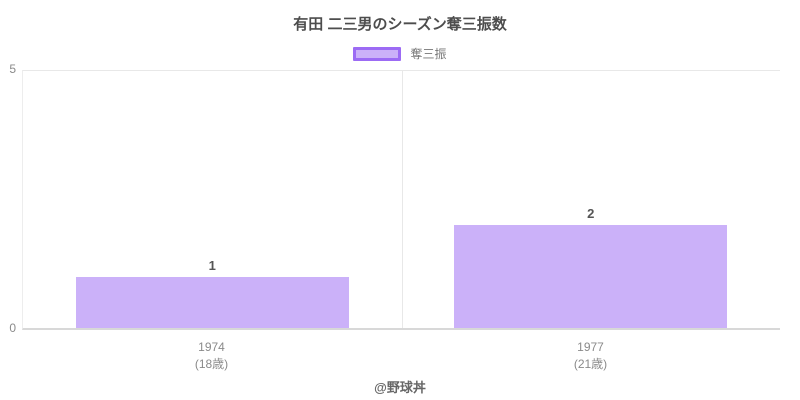 This screenshot has height=400, width=800. I want to click on legend: 奪三振, so click(400, 53).